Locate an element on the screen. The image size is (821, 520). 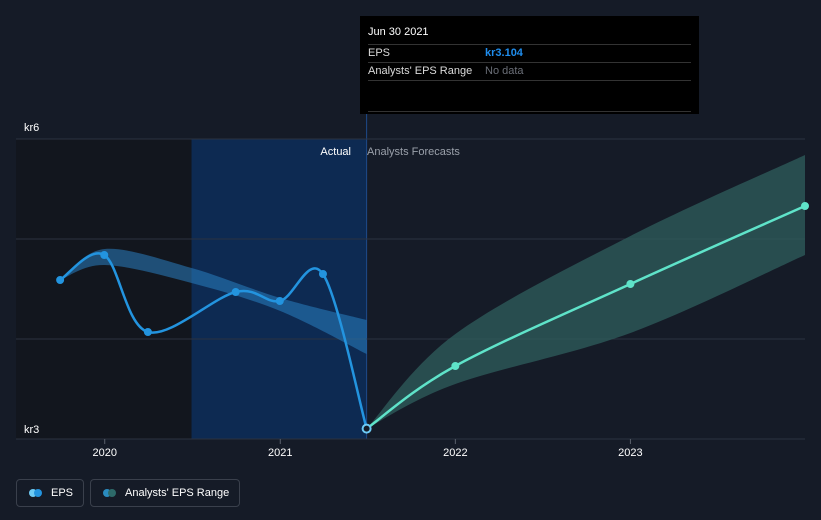
legend-range-label: Analysts' EPS Range is located at coordinates (177, 493).